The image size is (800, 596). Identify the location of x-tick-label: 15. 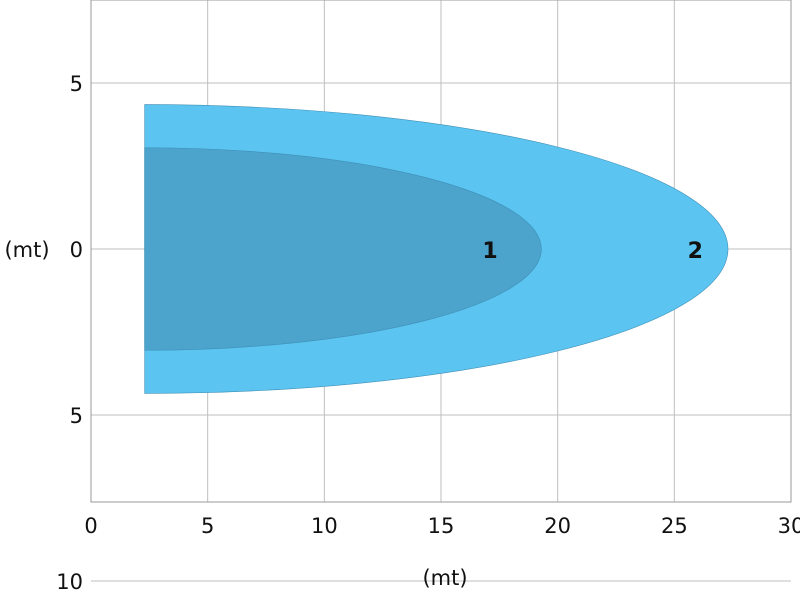
(441, 526).